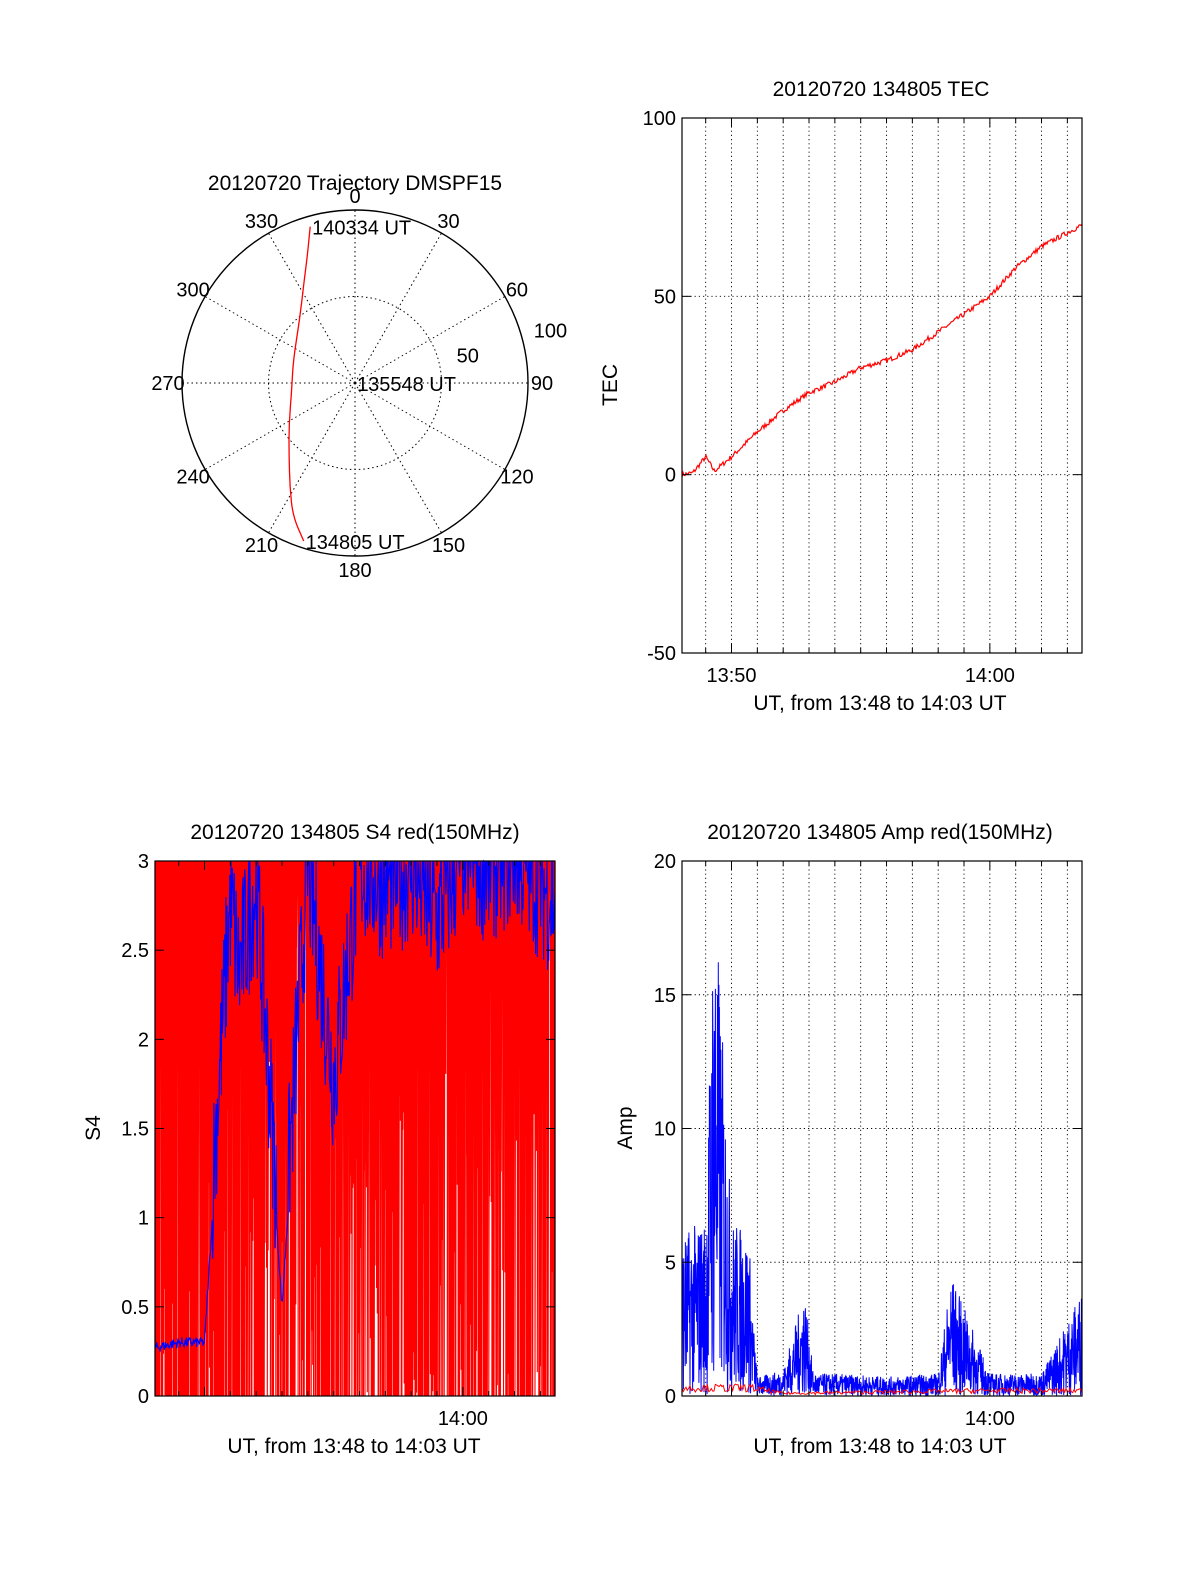 This screenshot has height=1575, width=1200. What do you see at coordinates (625, 1127) in the screenshot?
I see `amp-ylabel: Amp` at bounding box center [625, 1127].